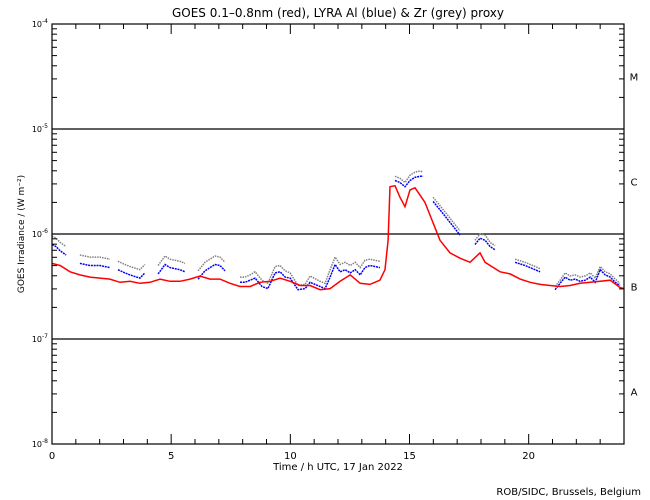  What do you see at coordinates (40, 128) in the screenshot?
I see `y-tick-label: 10⁻⁵` at bounding box center [40, 128].